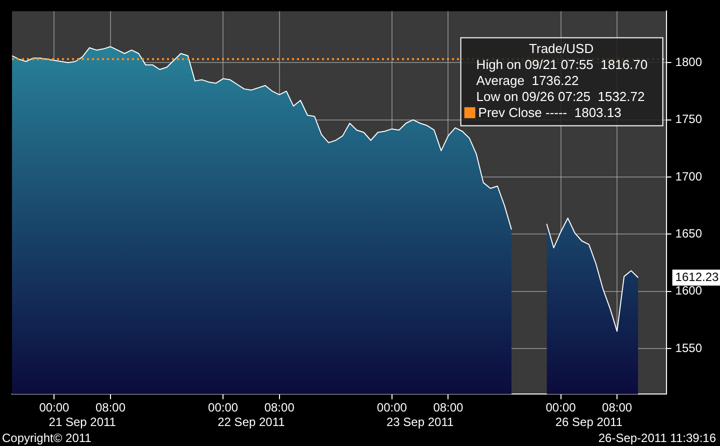  I want to click on y-tick-label: 1550, so click(688, 347).